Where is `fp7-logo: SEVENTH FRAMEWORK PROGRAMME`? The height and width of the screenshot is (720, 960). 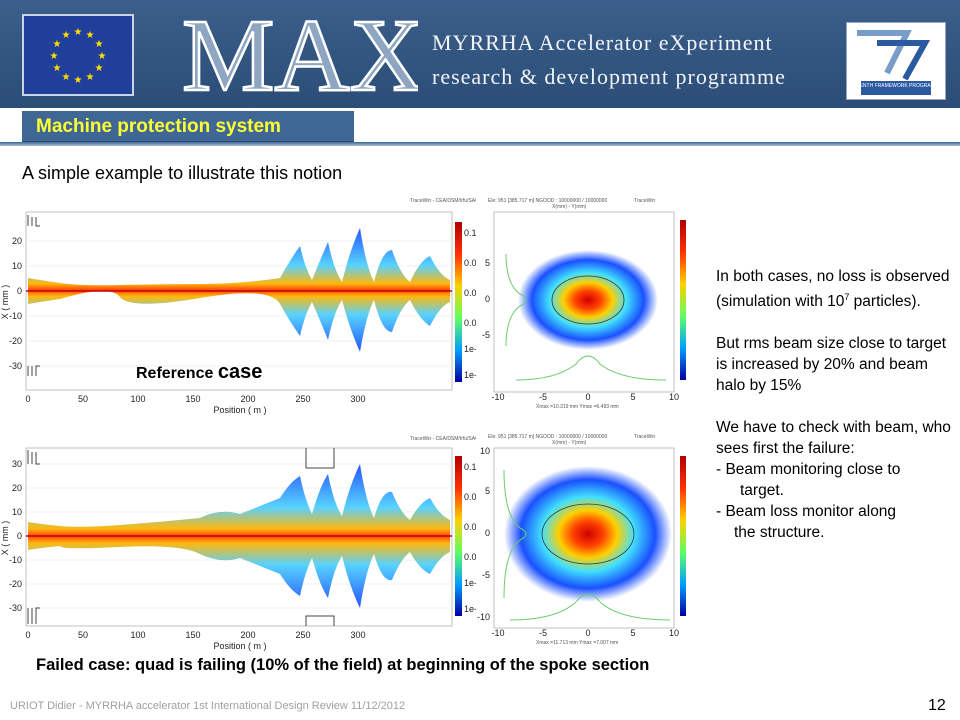 fp7-logo: SEVENTH FRAMEWORK PROGRAMME is located at coordinates (896, 61).